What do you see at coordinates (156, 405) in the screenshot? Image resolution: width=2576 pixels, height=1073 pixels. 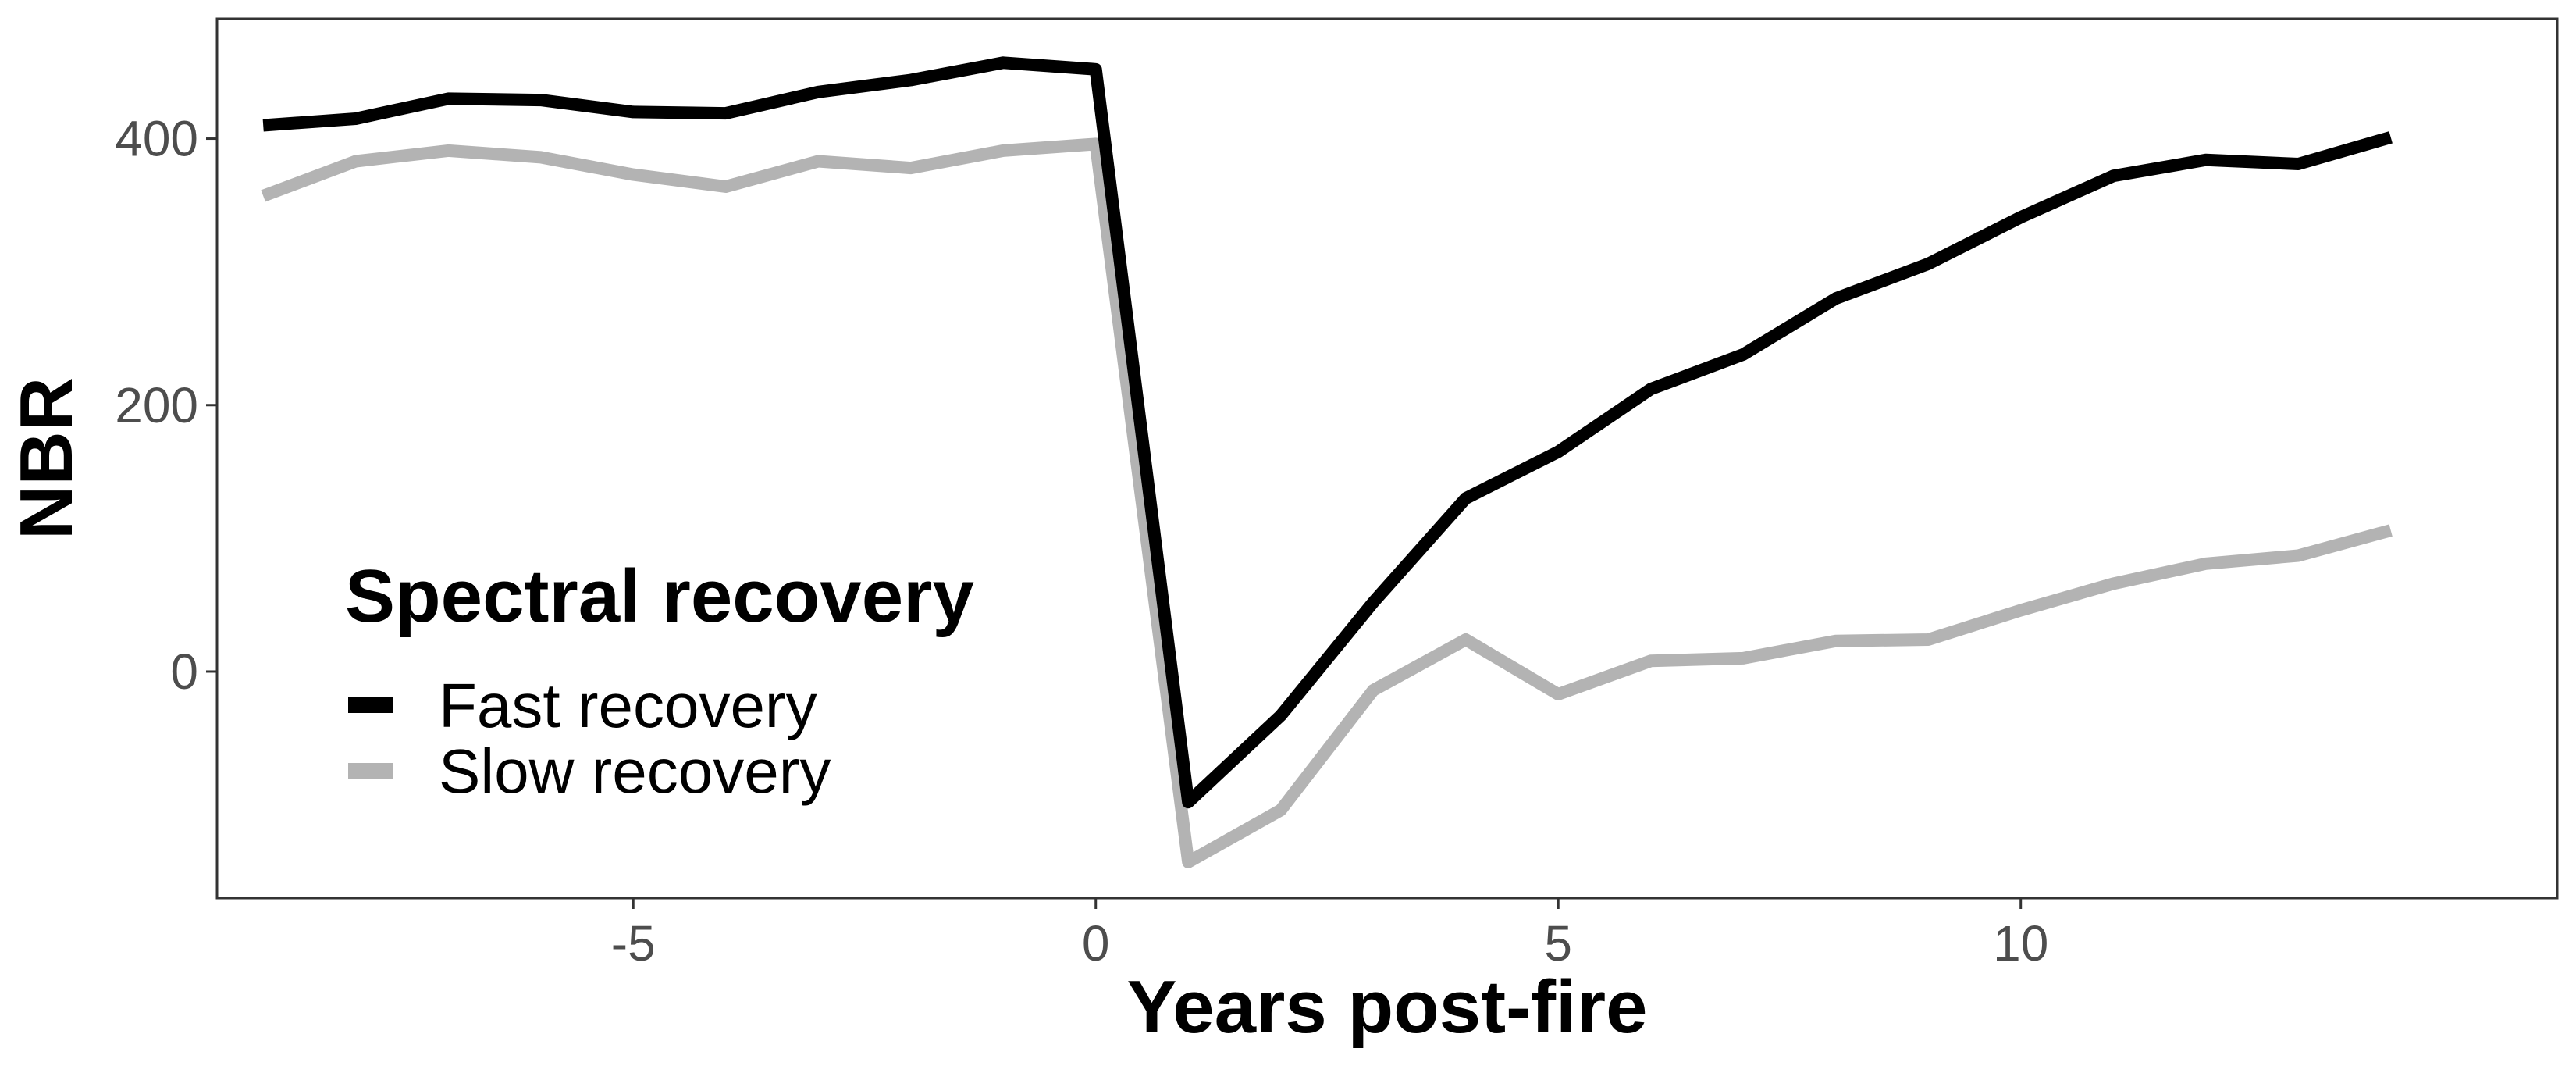 I see `y-tick-label: 200` at bounding box center [156, 405].